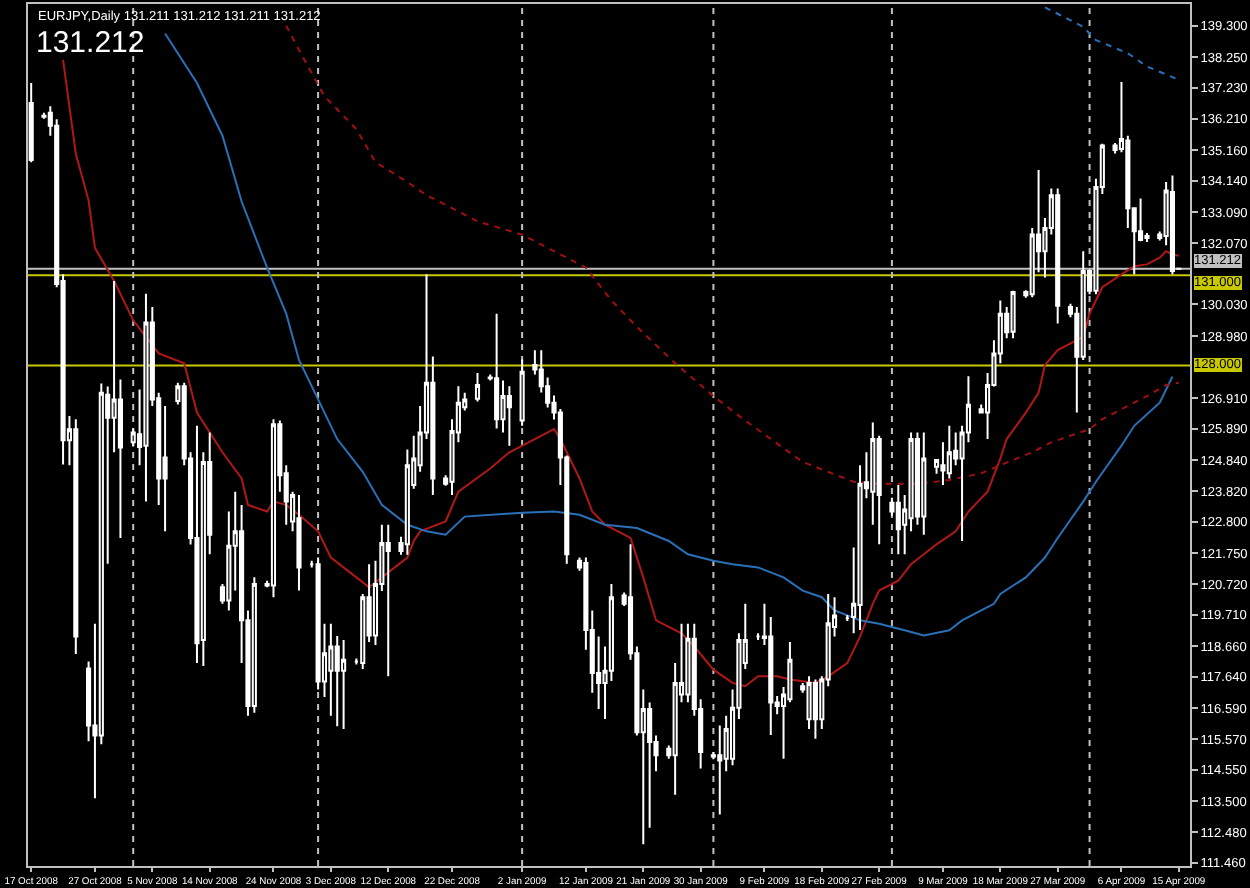 The height and width of the screenshot is (888, 1250). What do you see at coordinates (90, 43) in the screenshot?
I see `text: 131.212` at bounding box center [90, 43].